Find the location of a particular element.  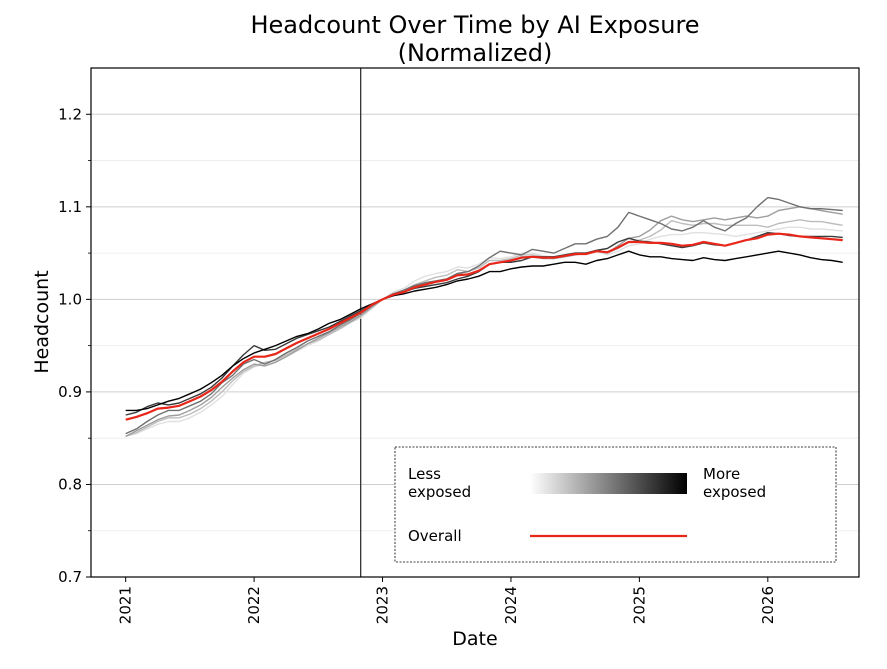

y-axis-ticks: 0.7 0.8 0.9 1.0 1.1 1.2 is located at coordinates (74, 345).